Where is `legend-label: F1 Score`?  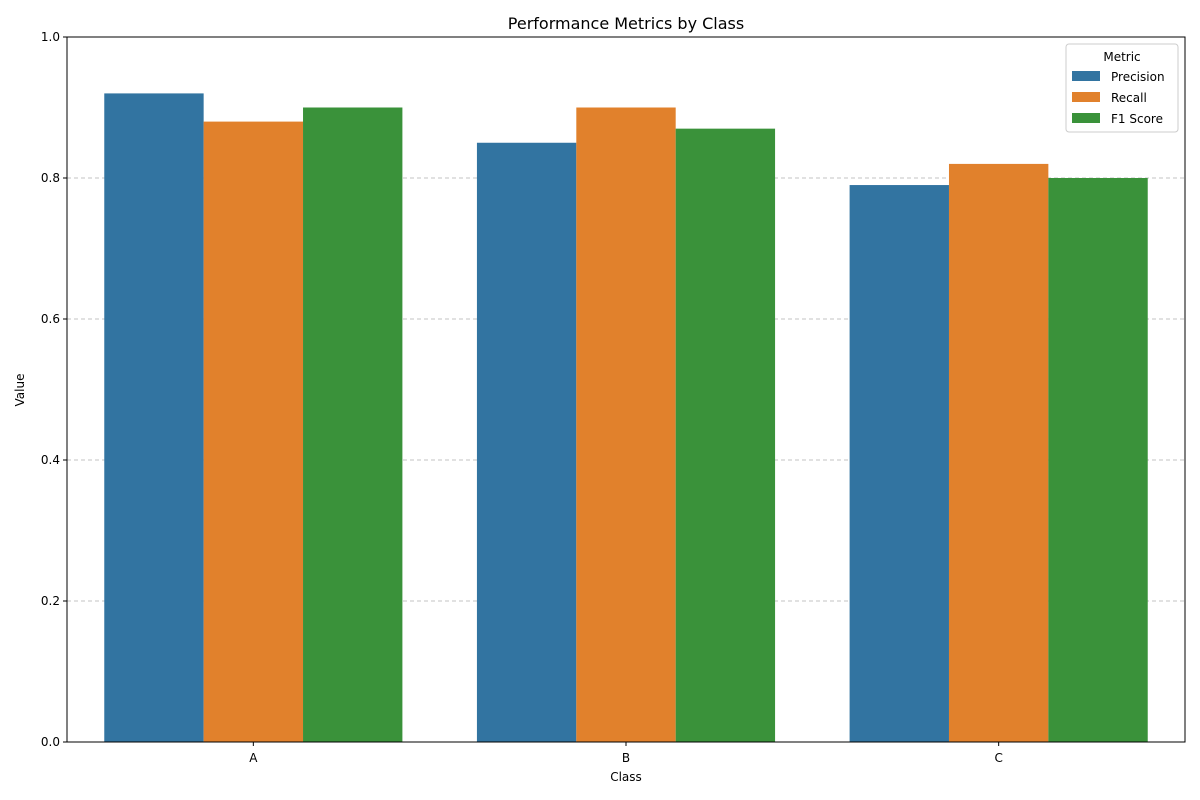
legend-label: F1 Score is located at coordinates (1137, 119).